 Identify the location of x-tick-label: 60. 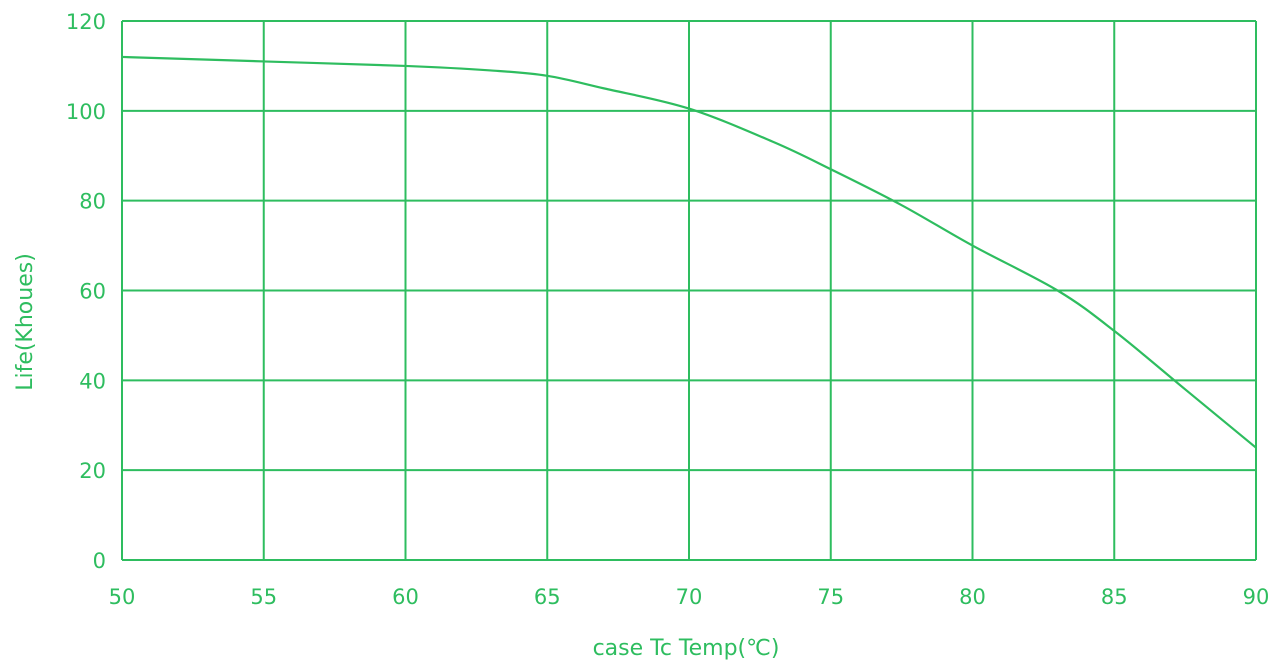
(405, 597).